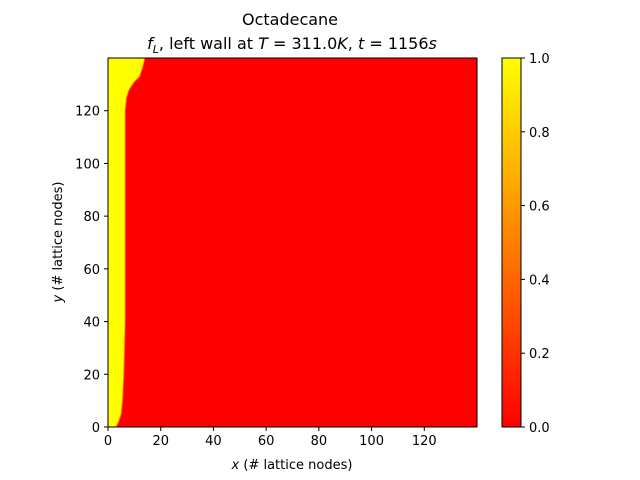 The width and height of the screenshot is (640, 480). I want to click on x-tick-label: 60, so click(266, 441).